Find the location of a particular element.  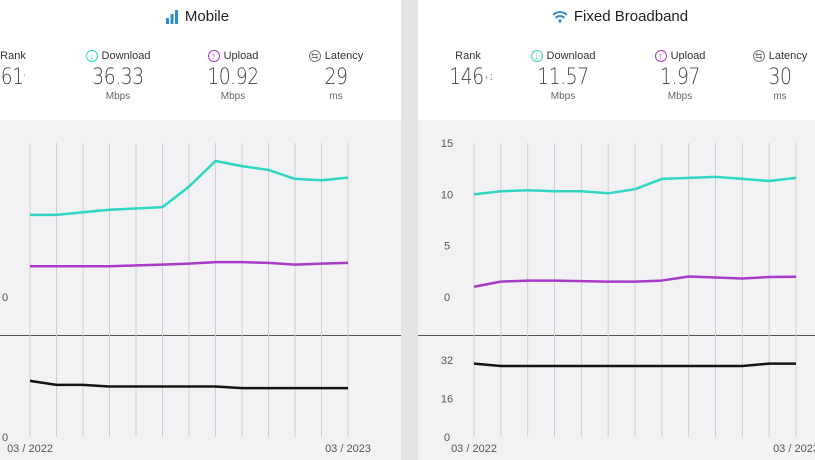

broadband-latency: ⇆ Latency 30 ms is located at coordinates (777, 76).